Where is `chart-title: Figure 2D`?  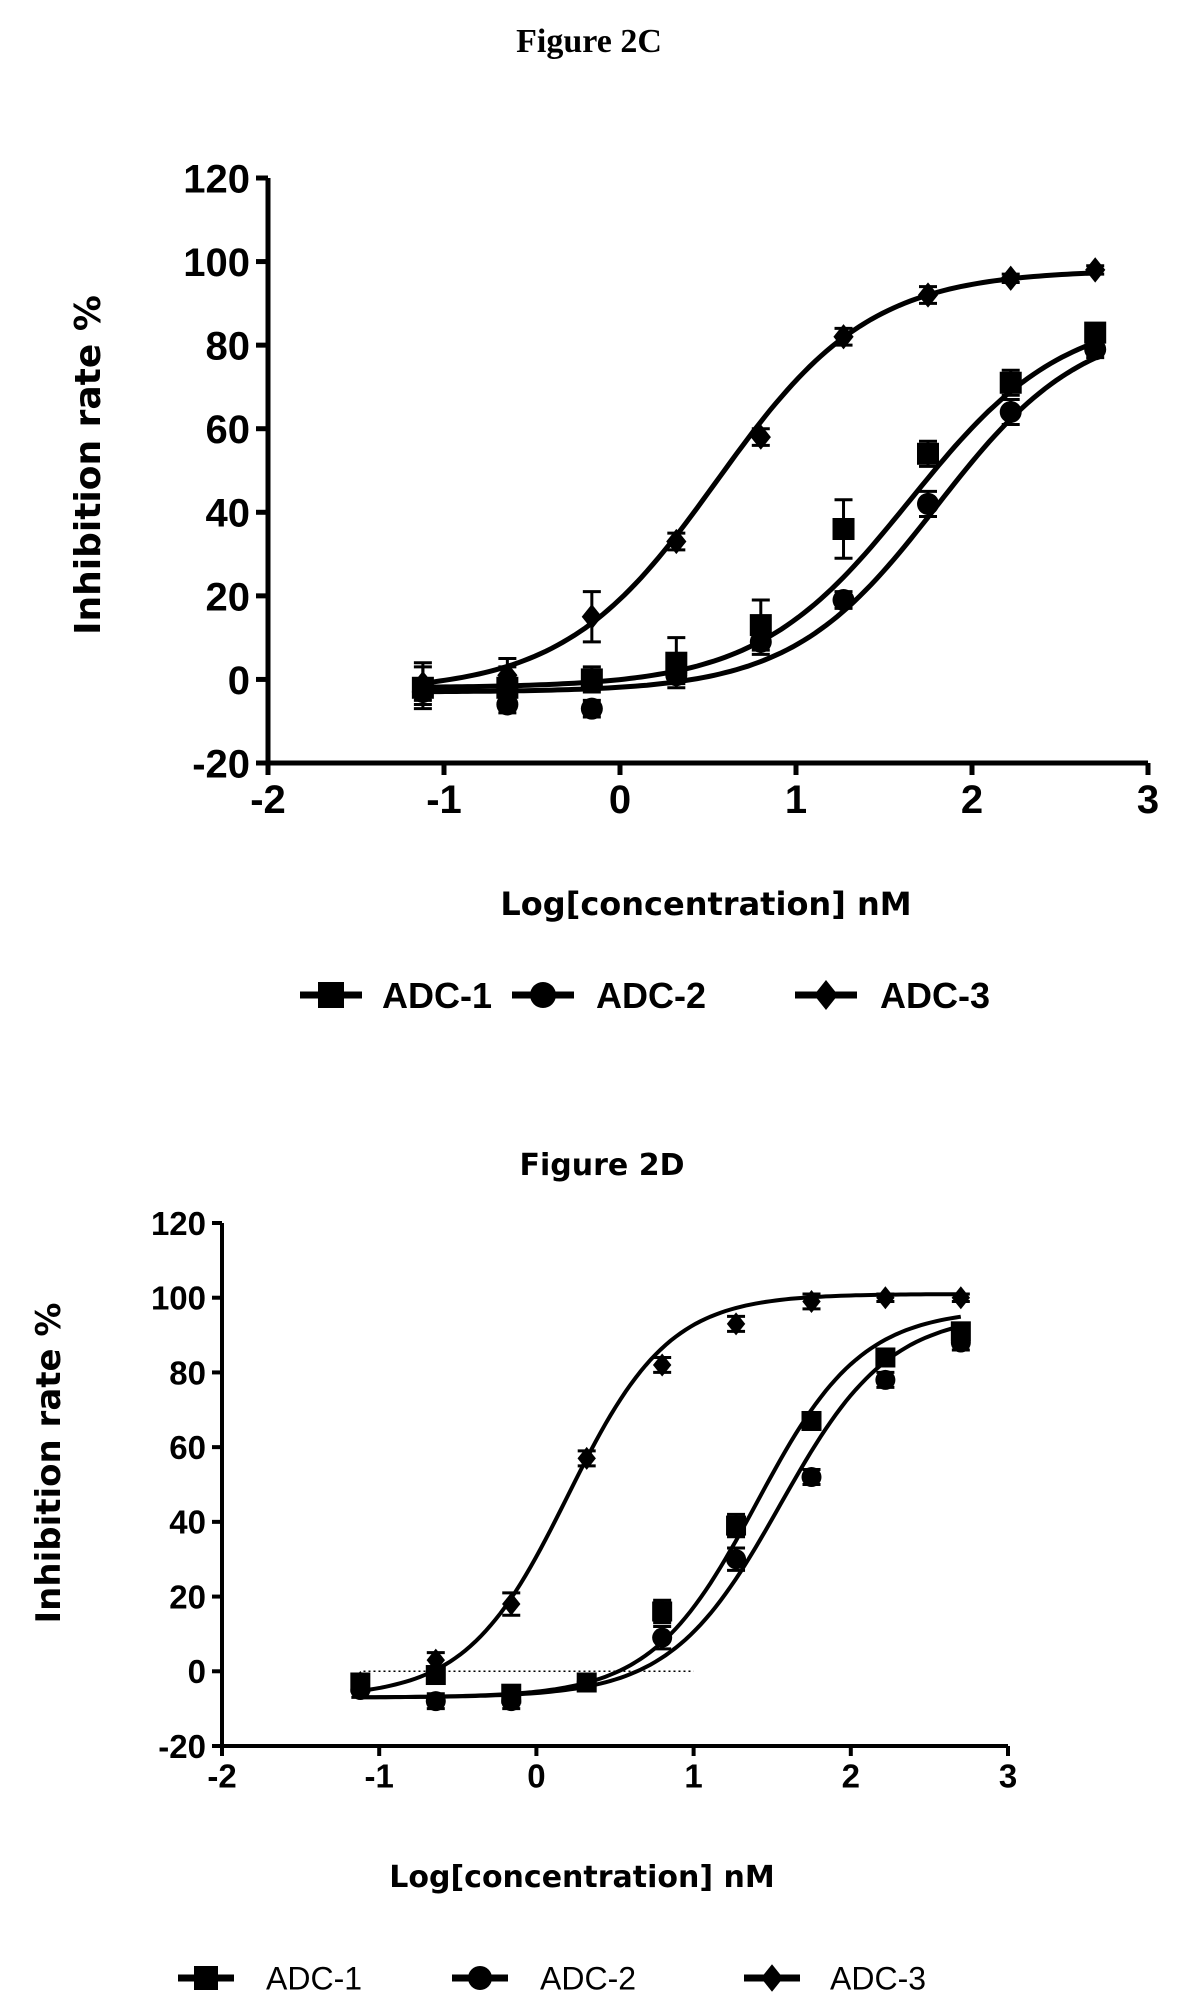
chart-title: Figure 2D is located at coordinates (602, 1165).